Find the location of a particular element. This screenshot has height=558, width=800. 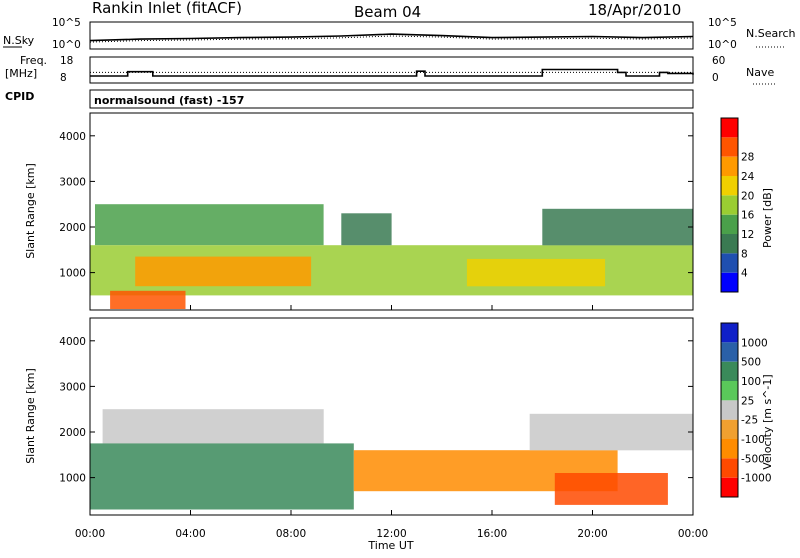

colorbar-tick-label: -100 is located at coordinates (753, 440).